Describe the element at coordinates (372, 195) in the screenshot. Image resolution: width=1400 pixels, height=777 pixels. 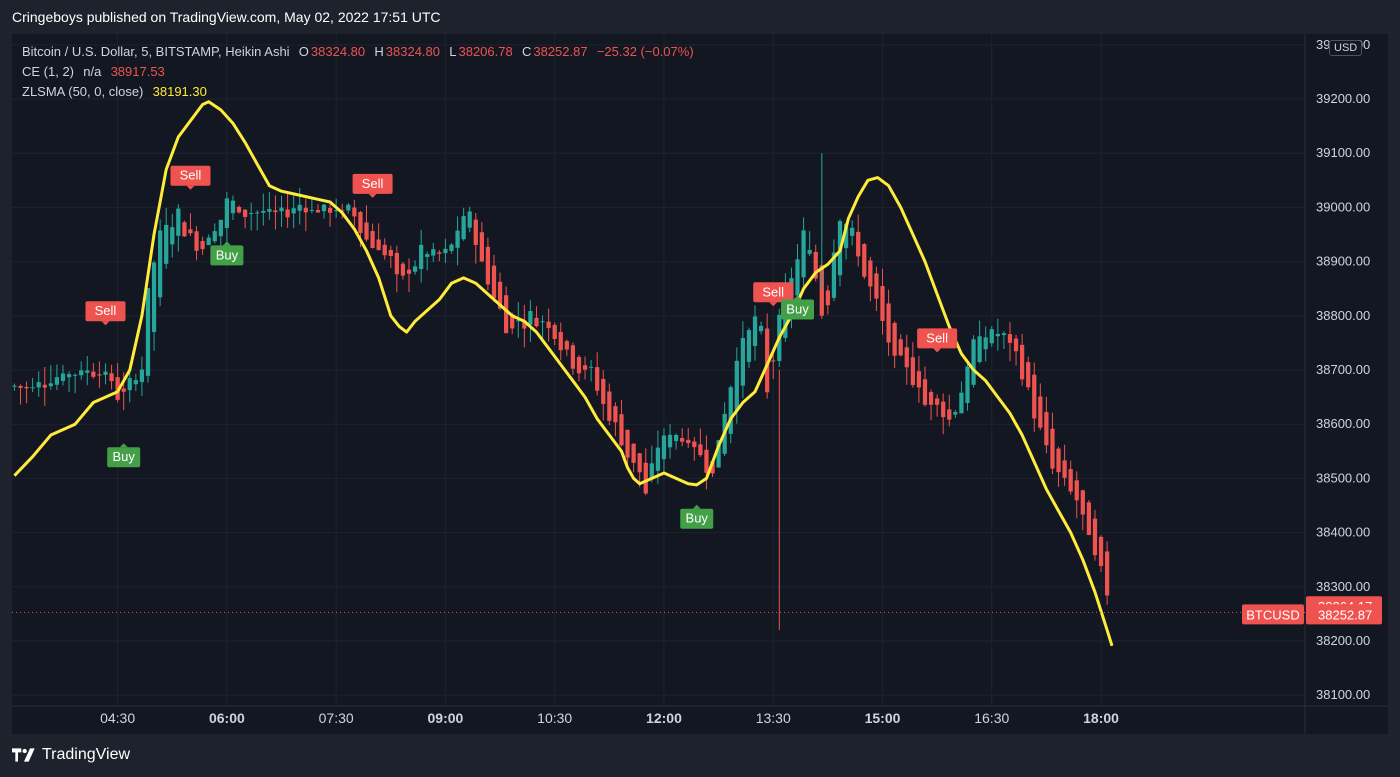
I see `sell-signal-pointer` at that location.